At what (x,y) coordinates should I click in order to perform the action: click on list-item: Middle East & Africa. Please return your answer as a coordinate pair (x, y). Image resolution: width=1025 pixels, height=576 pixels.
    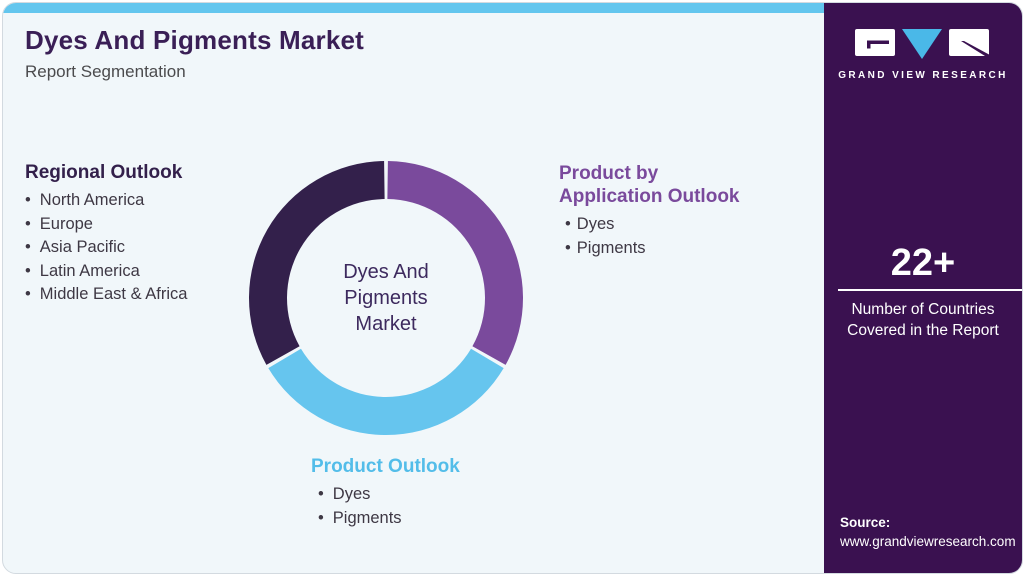
    Looking at the image, I should click on (140, 295).